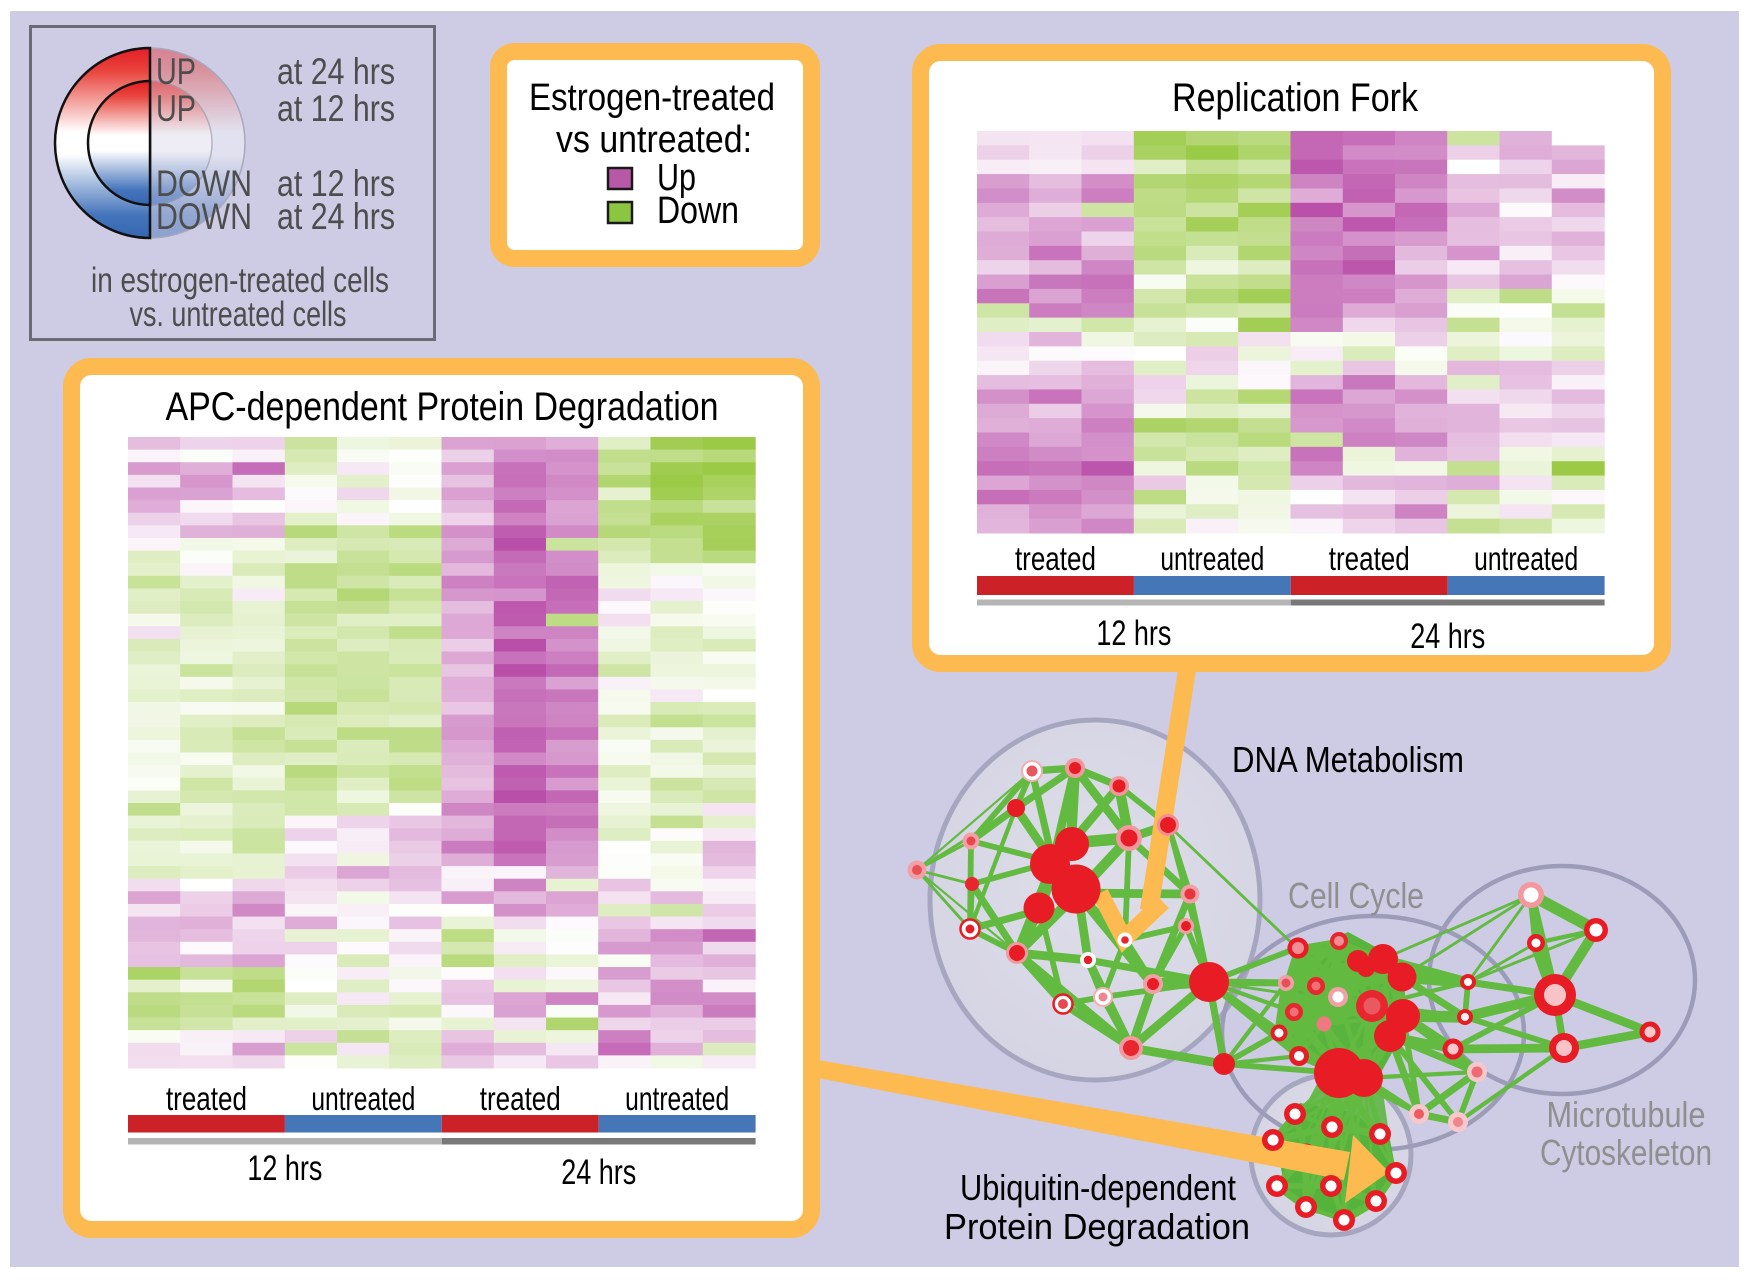  What do you see at coordinates (1098, 1187) in the screenshot?
I see `svg-text: Ubiquitin-dependent` at bounding box center [1098, 1187].